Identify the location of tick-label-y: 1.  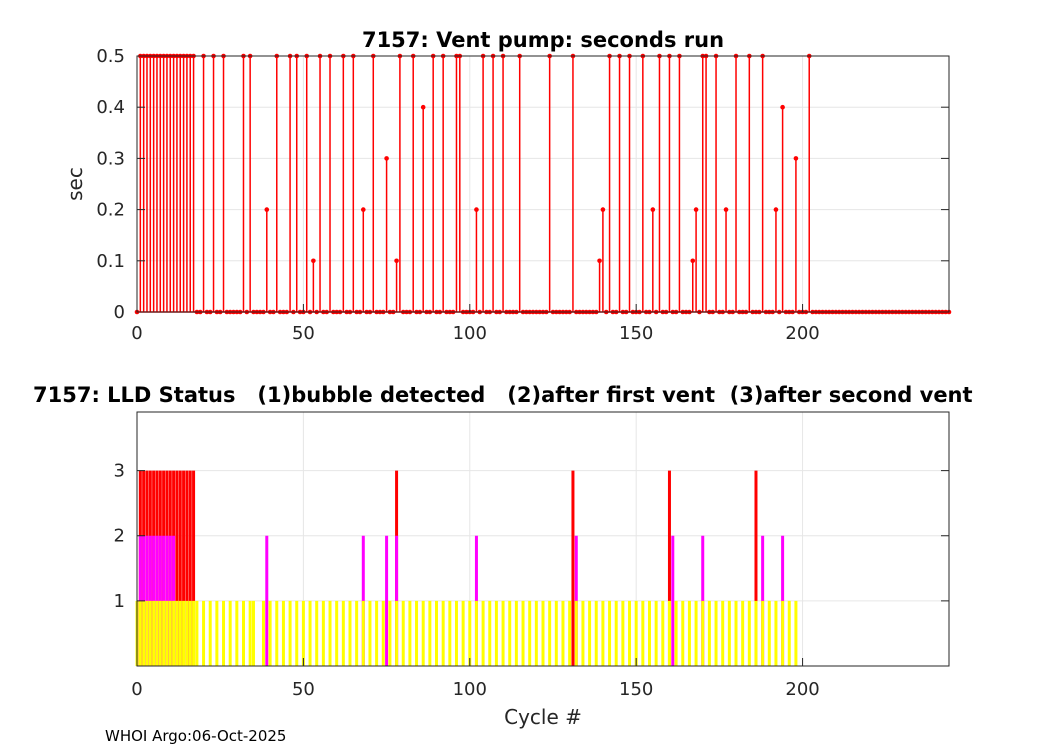
(119, 601).